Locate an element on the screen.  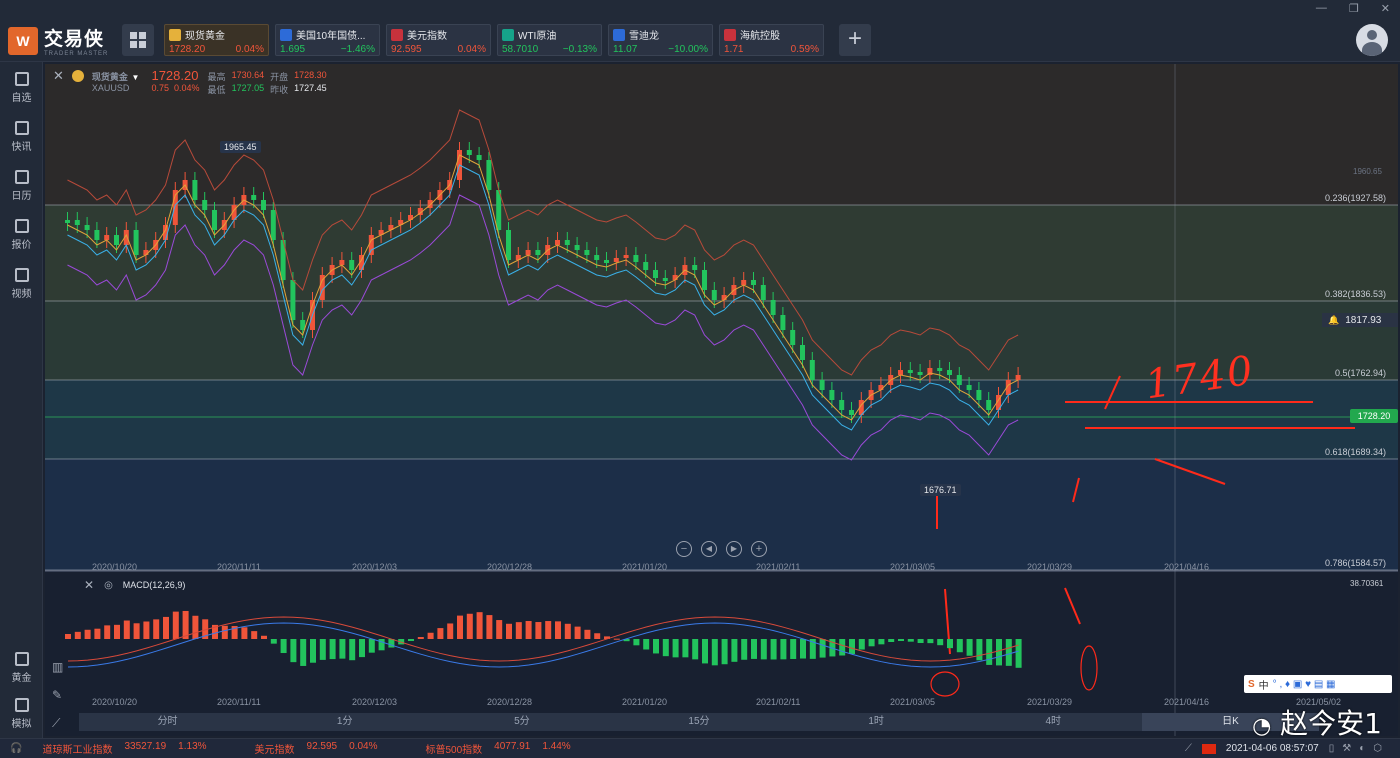
avatar is located at coordinates (1372, 40).